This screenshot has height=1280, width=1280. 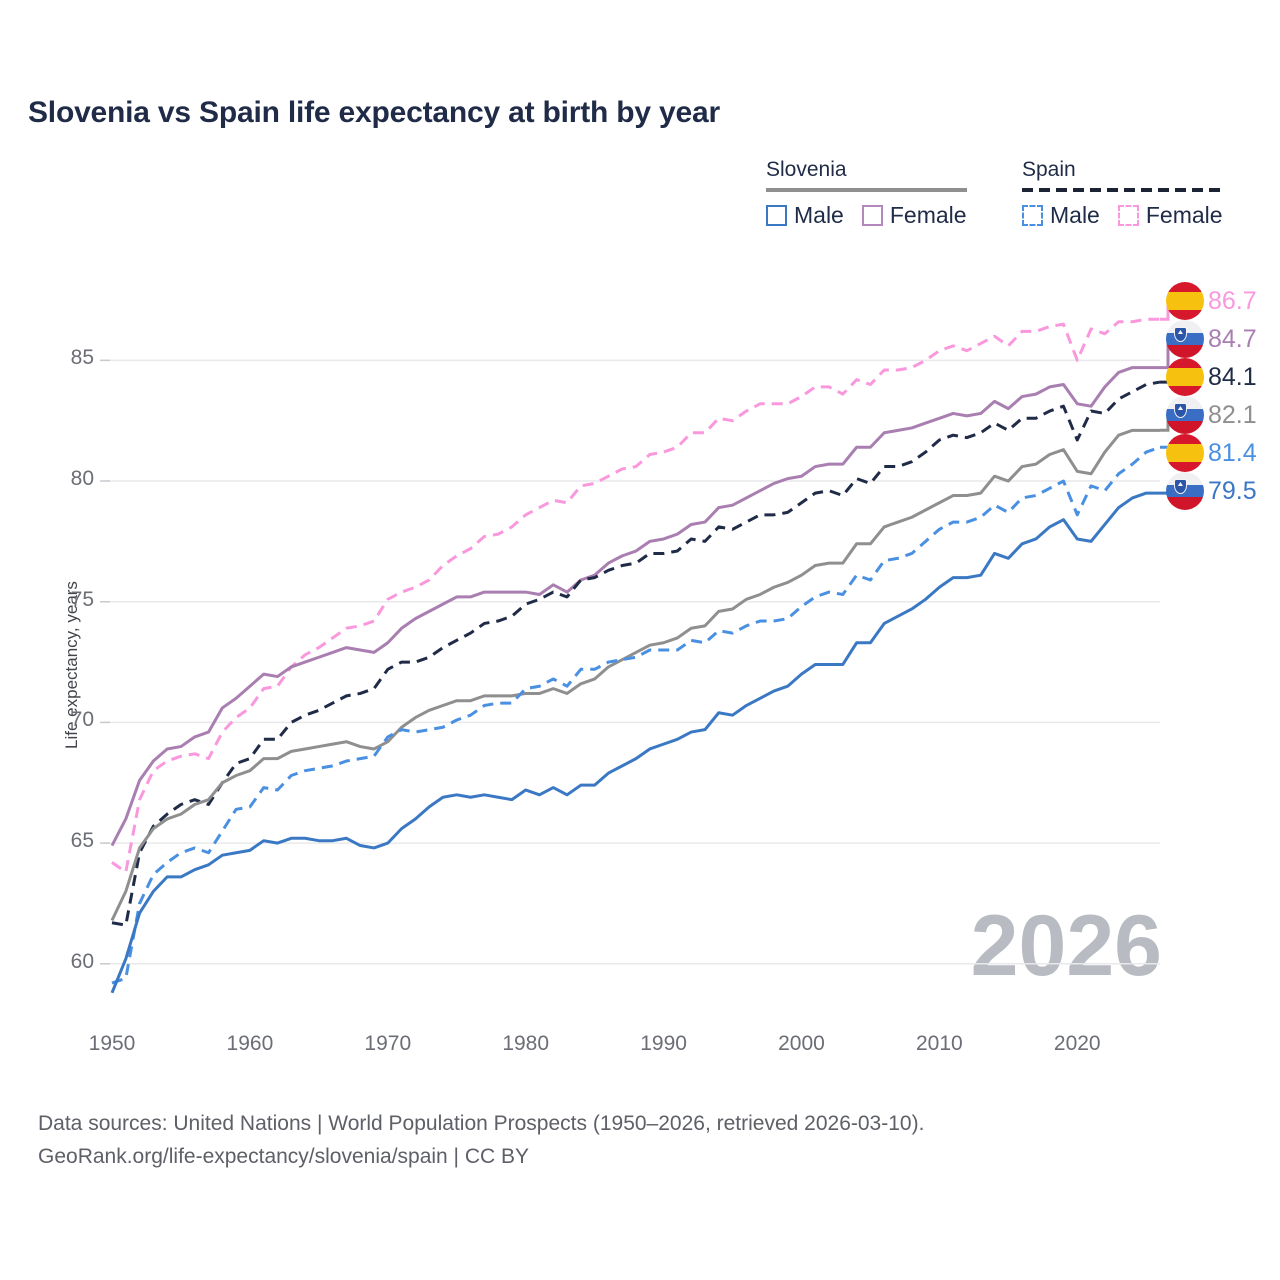 I want to click on legend-item-slovenia-female: Female, so click(x=914, y=215).